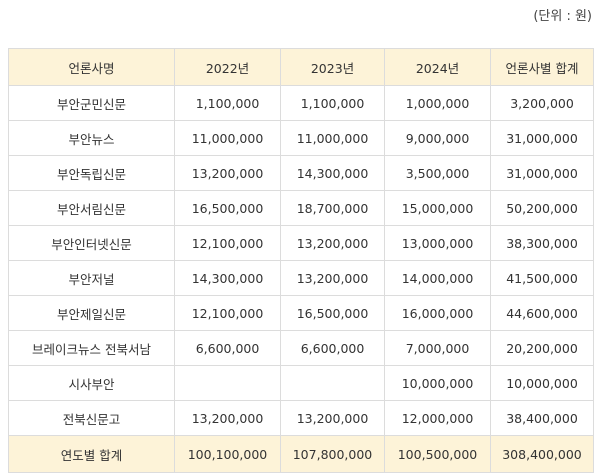 This screenshot has height=473, width=600. I want to click on amount-2022-cell, so click(227, 383).